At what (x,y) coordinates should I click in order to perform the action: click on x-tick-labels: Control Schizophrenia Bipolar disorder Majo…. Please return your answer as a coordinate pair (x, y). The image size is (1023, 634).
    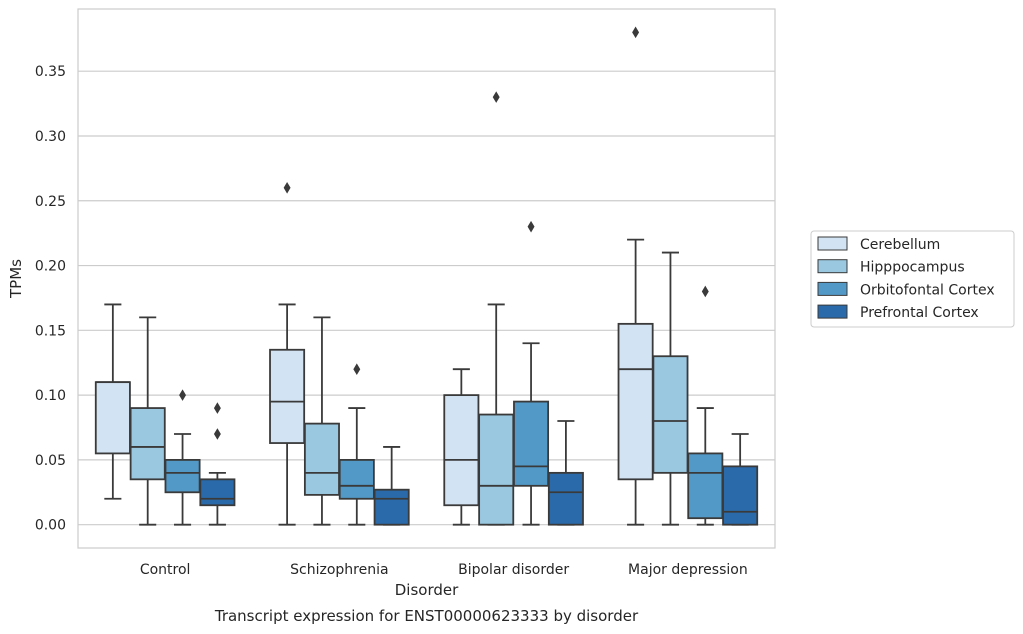
    Looking at the image, I should click on (444, 570).